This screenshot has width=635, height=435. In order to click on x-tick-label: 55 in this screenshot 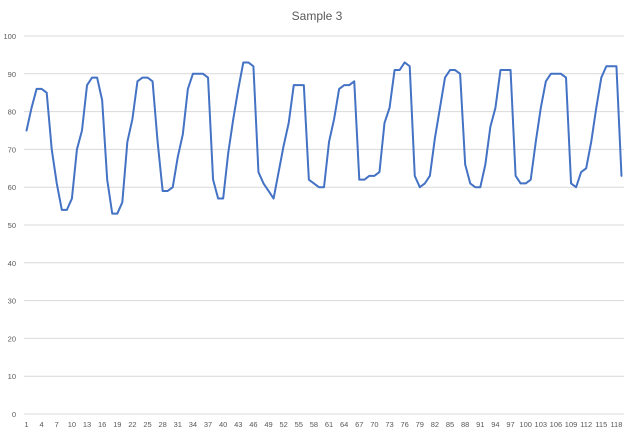, I will do `click(299, 424)`.